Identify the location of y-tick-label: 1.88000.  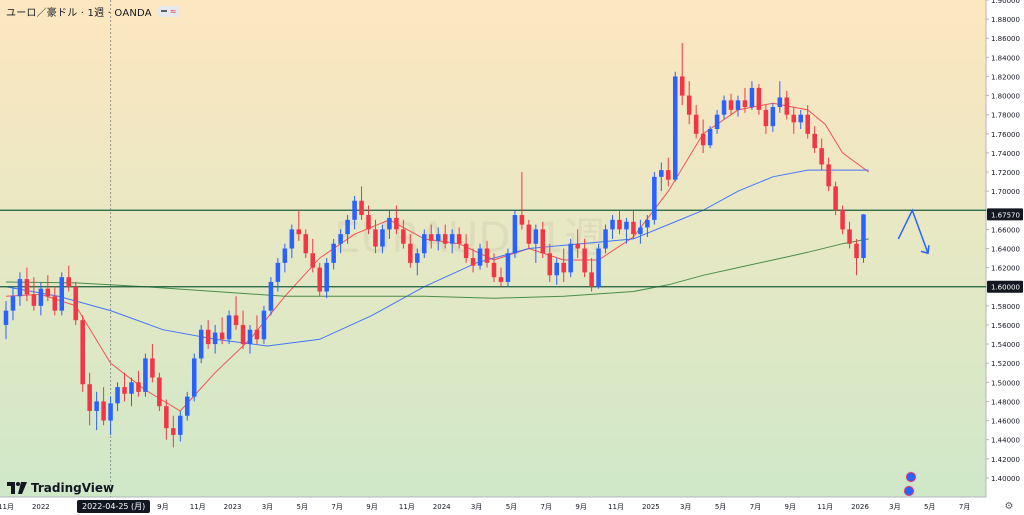
(1005, 20).